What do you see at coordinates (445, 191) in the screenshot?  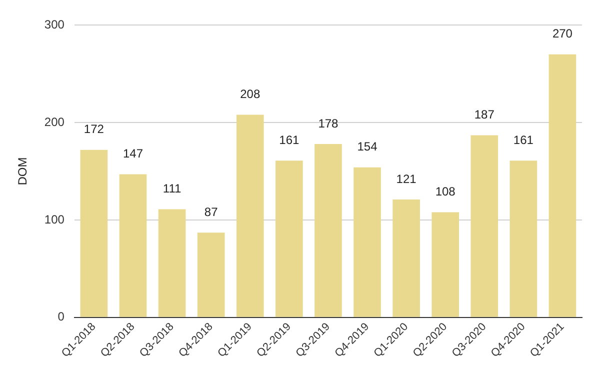 I see `data-label: 108` at bounding box center [445, 191].